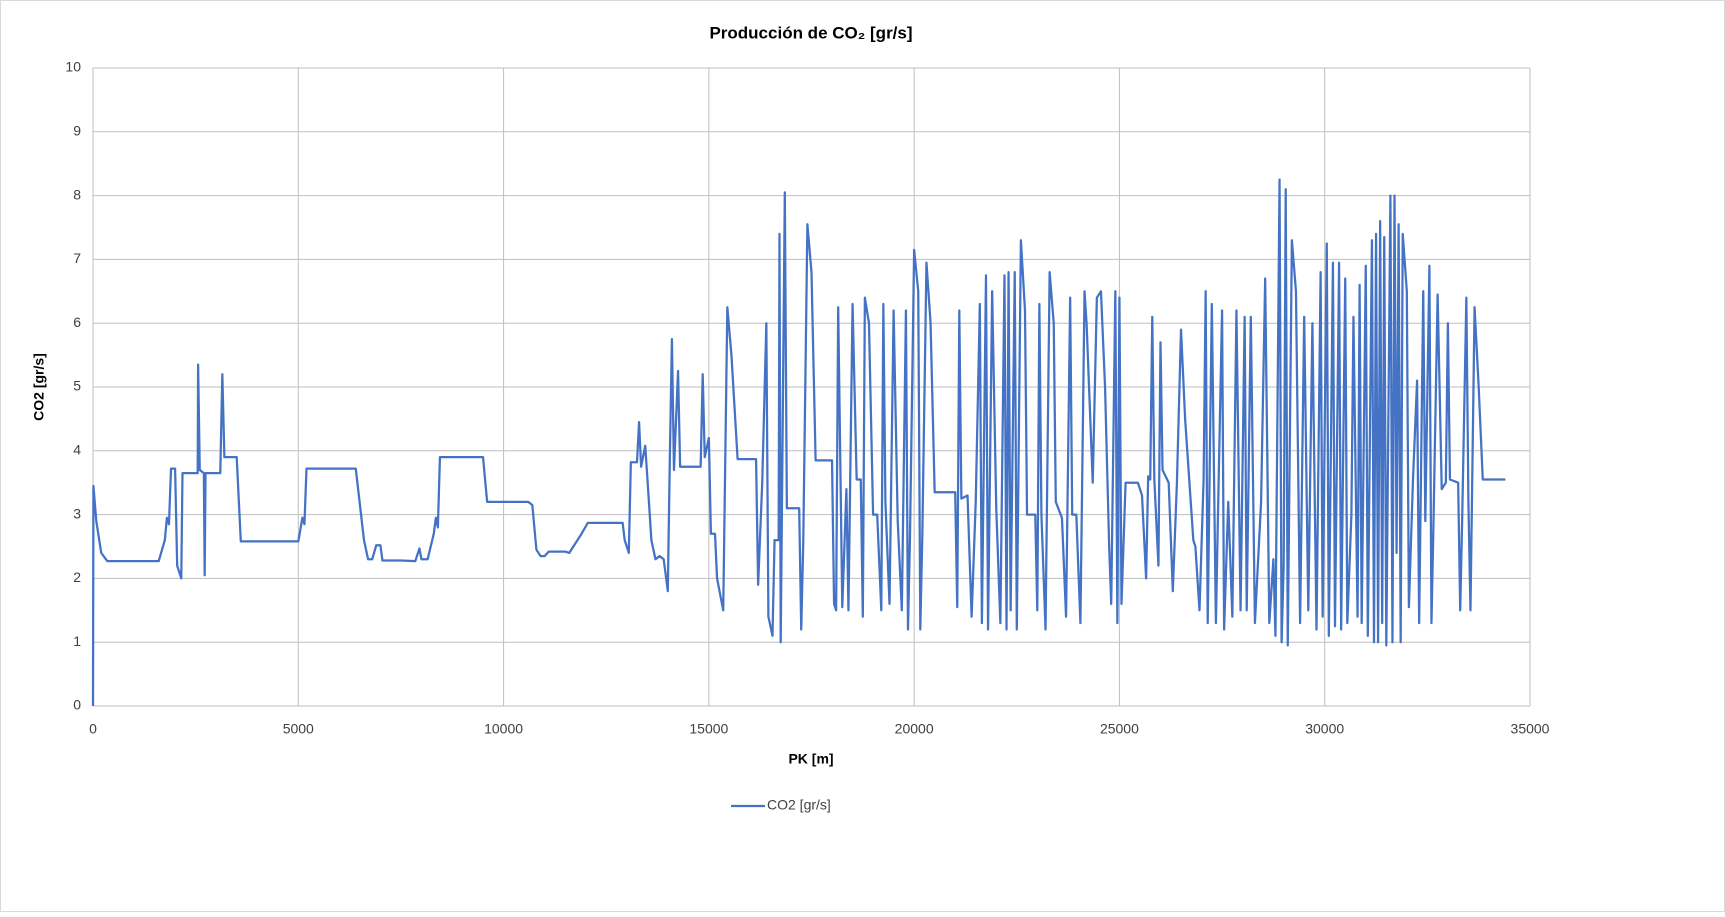 The height and width of the screenshot is (917, 1725). I want to click on x-tick-label: 35000, so click(1530, 729).